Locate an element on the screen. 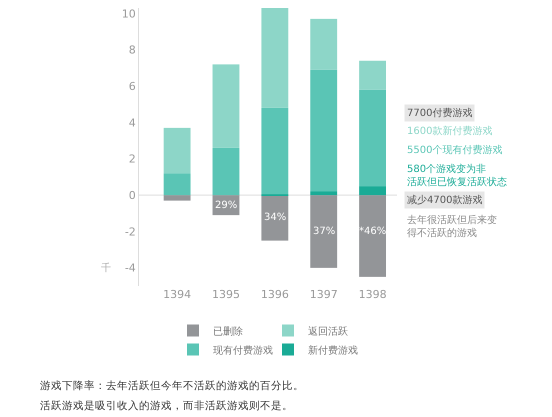 This screenshot has width=552, height=417. x-tick-label: 1395 is located at coordinates (226, 294).